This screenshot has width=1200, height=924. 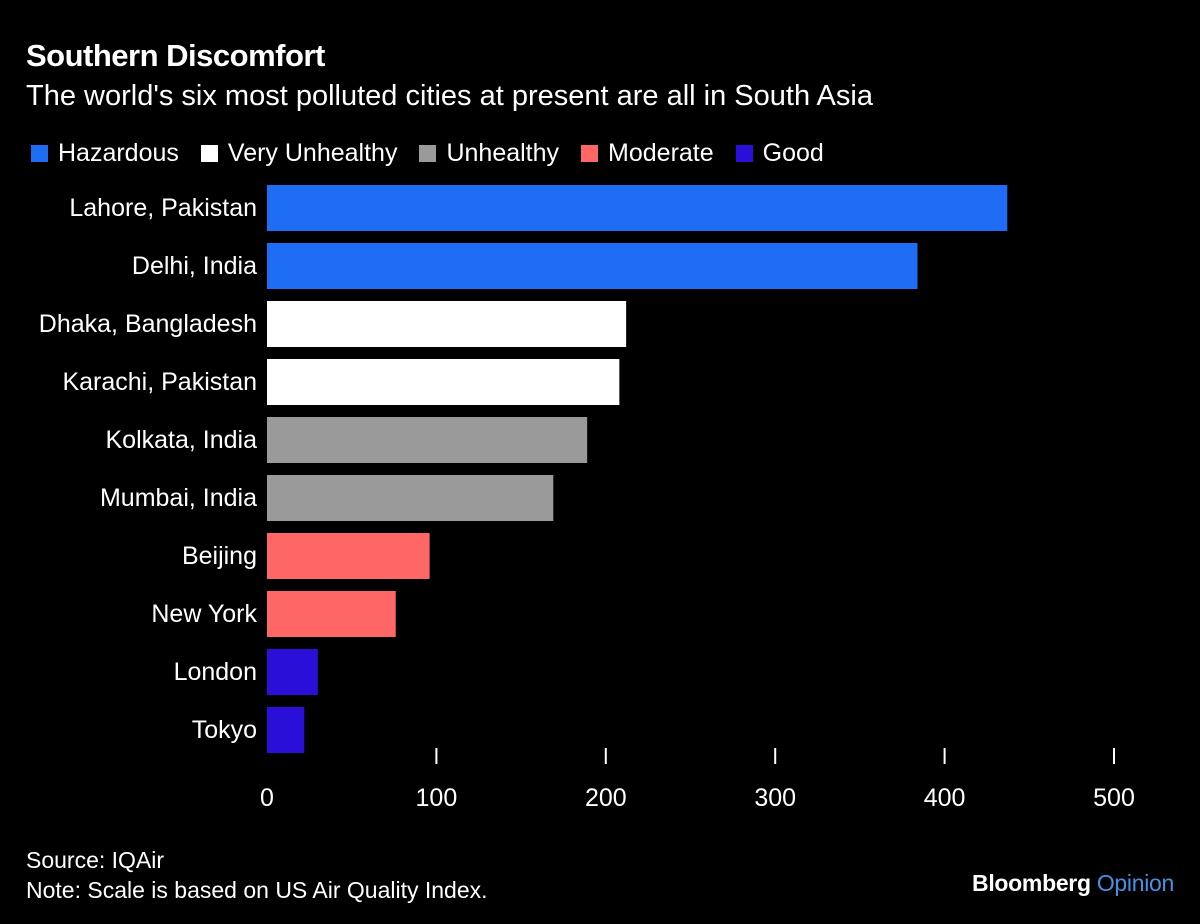 What do you see at coordinates (159, 382) in the screenshot?
I see `category-label: Karachi, Pakistan` at bounding box center [159, 382].